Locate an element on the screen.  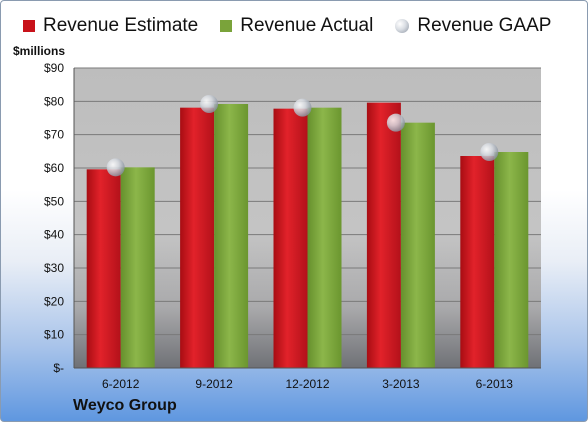
company-name: Weyco Group is located at coordinates (125, 405).